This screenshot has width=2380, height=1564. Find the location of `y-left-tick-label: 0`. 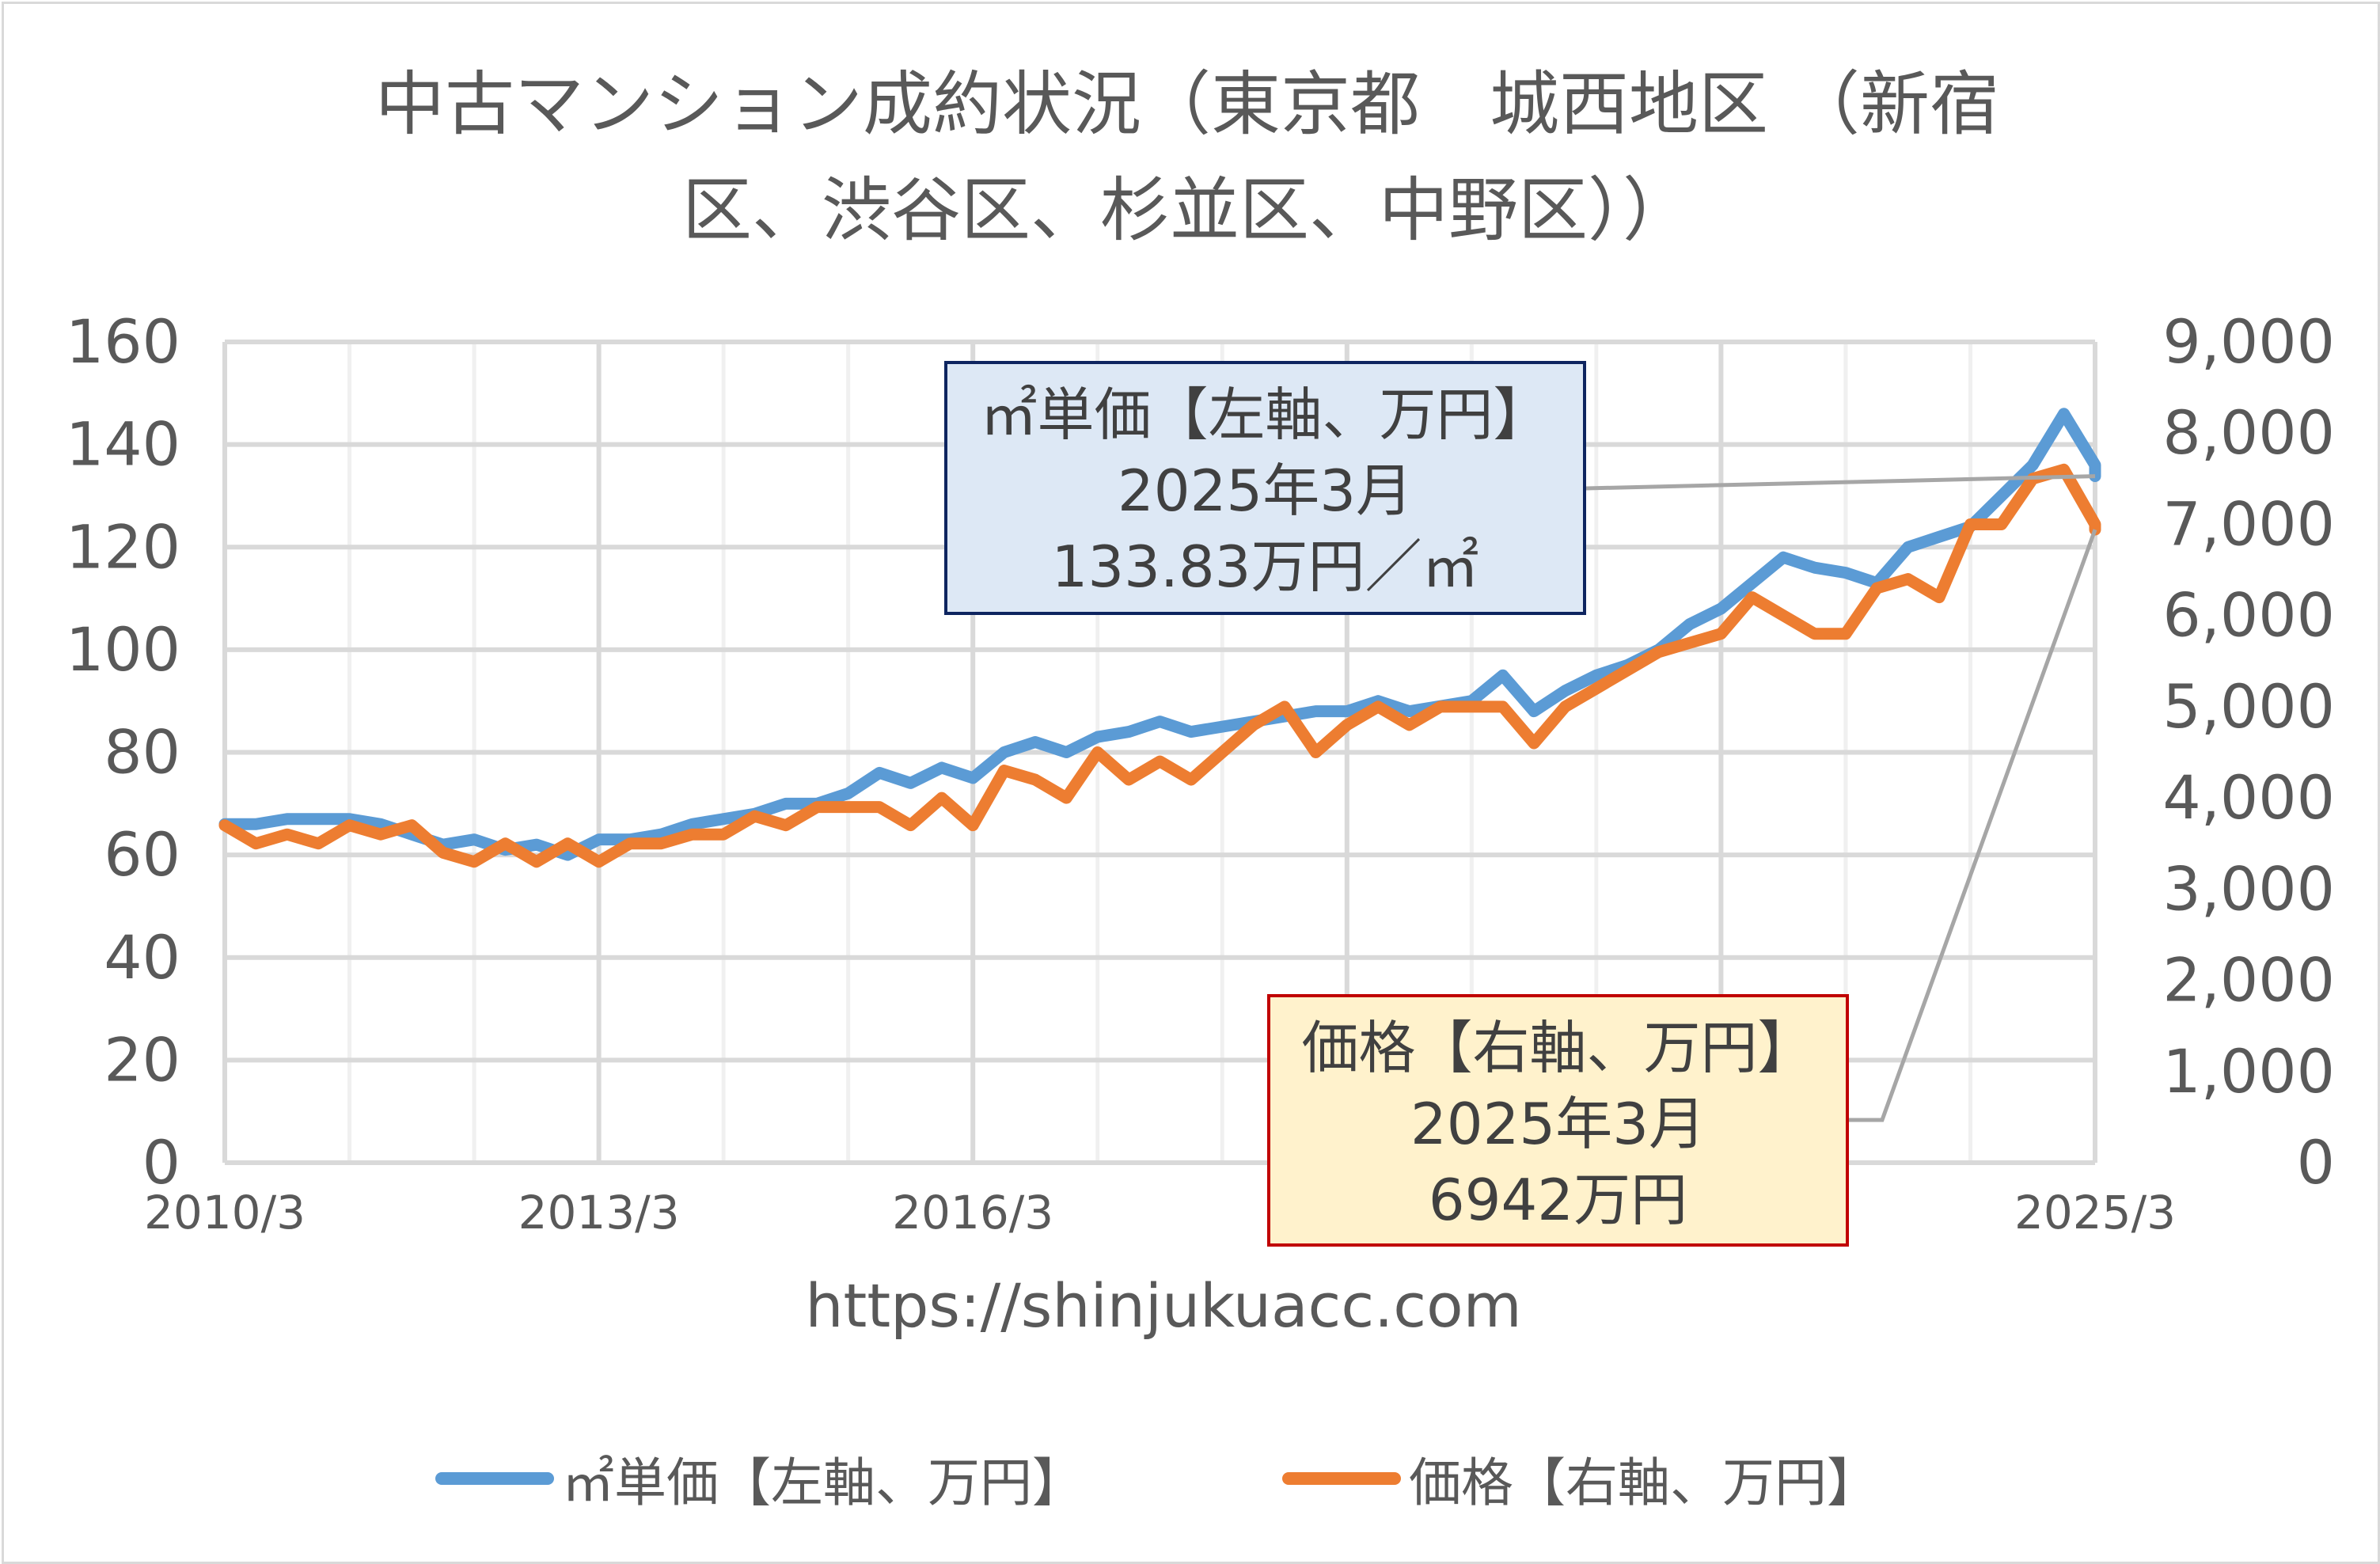

y-left-tick-label: 0 is located at coordinates (161, 1162).